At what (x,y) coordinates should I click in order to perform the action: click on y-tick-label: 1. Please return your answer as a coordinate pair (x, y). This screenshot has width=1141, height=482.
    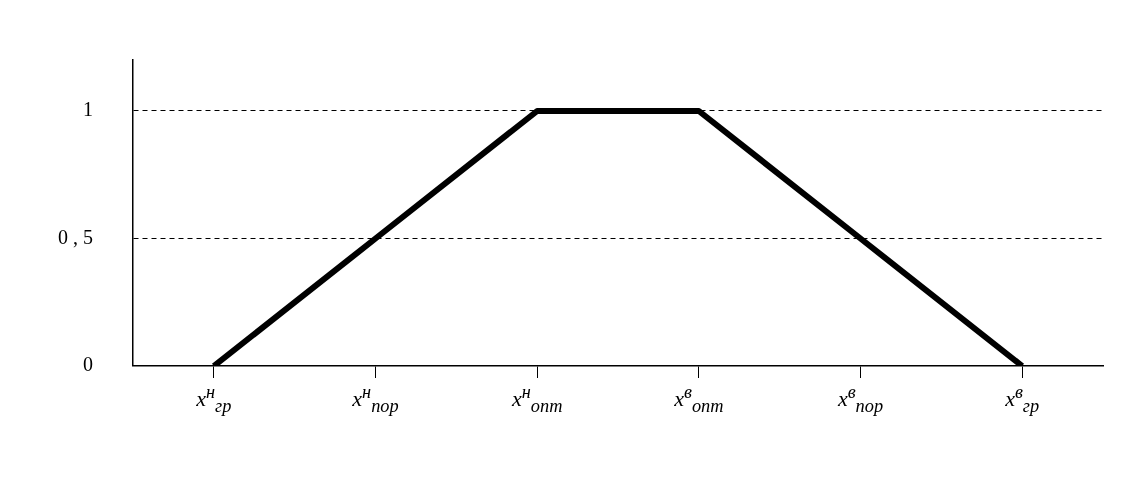
    Looking at the image, I should click on (88, 109).